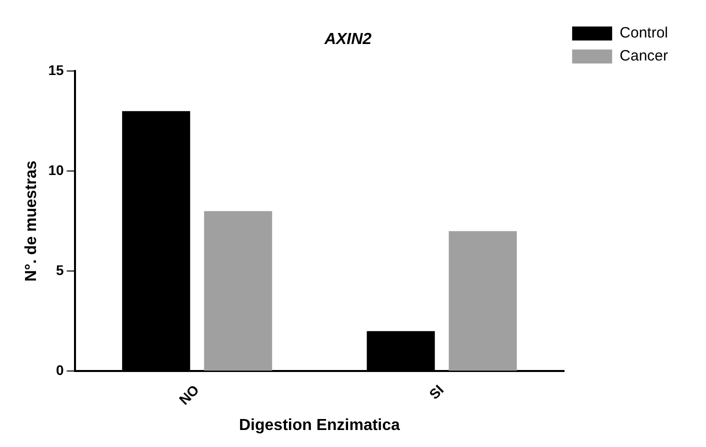  I want to click on legend-label: Cancer, so click(644, 56).